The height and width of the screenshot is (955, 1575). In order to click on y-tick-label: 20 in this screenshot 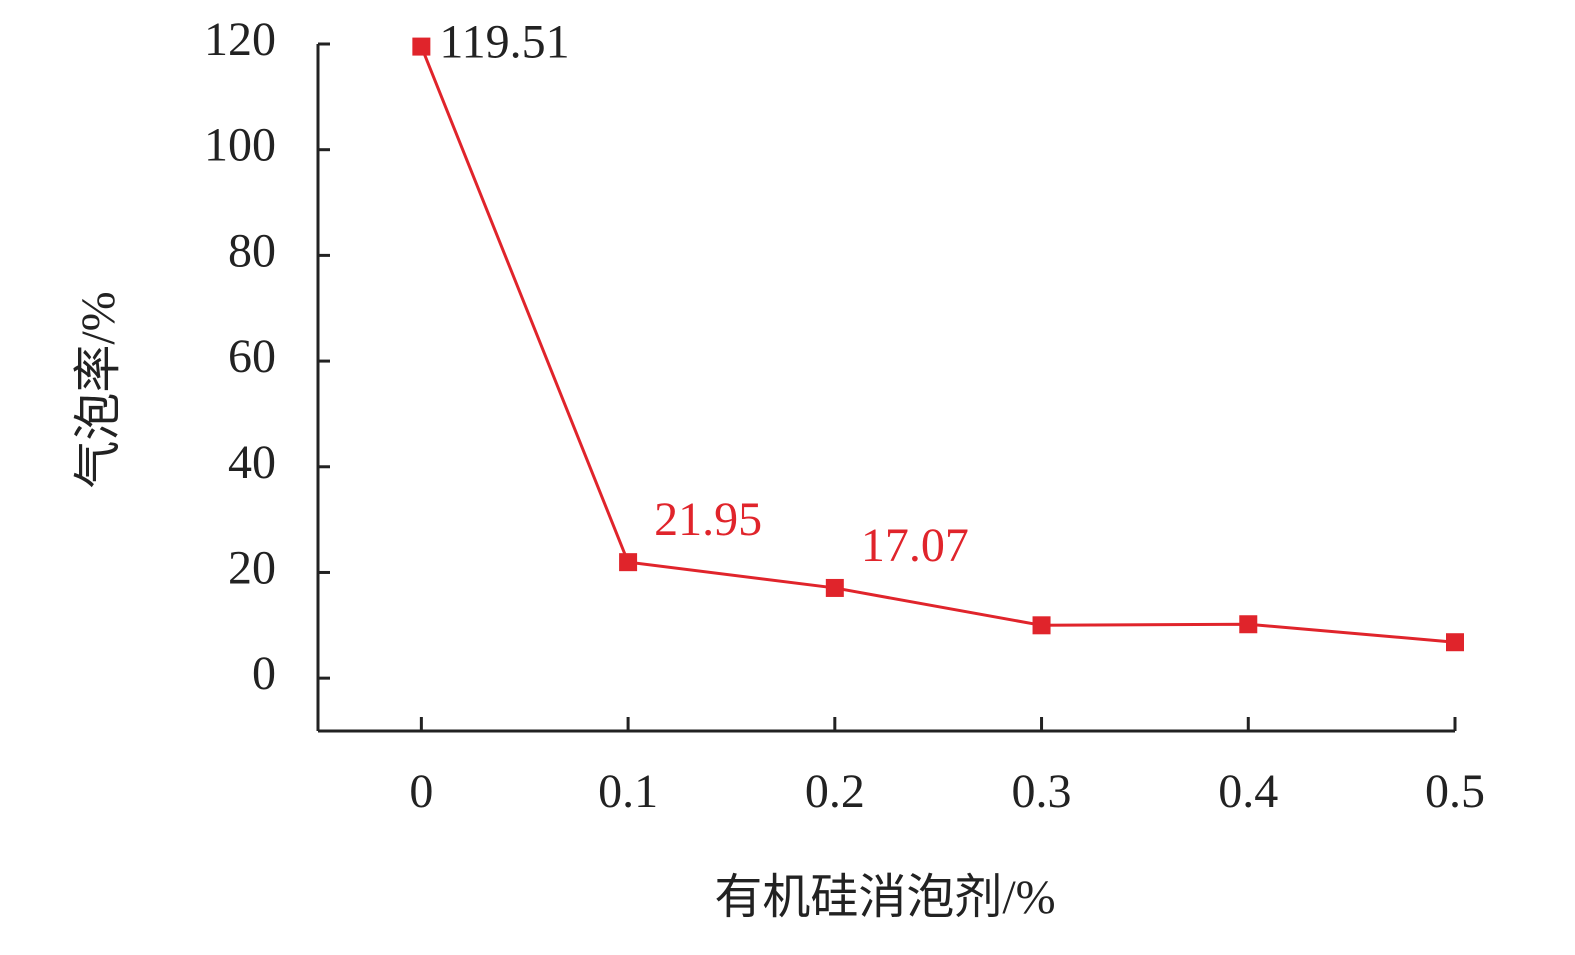, I will do `click(252, 567)`.